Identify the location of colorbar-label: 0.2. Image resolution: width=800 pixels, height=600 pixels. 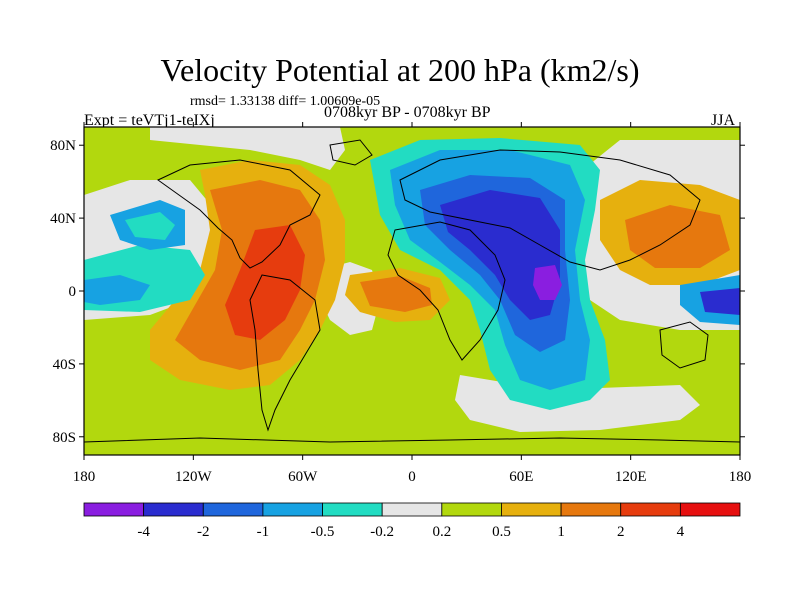
(441, 532).